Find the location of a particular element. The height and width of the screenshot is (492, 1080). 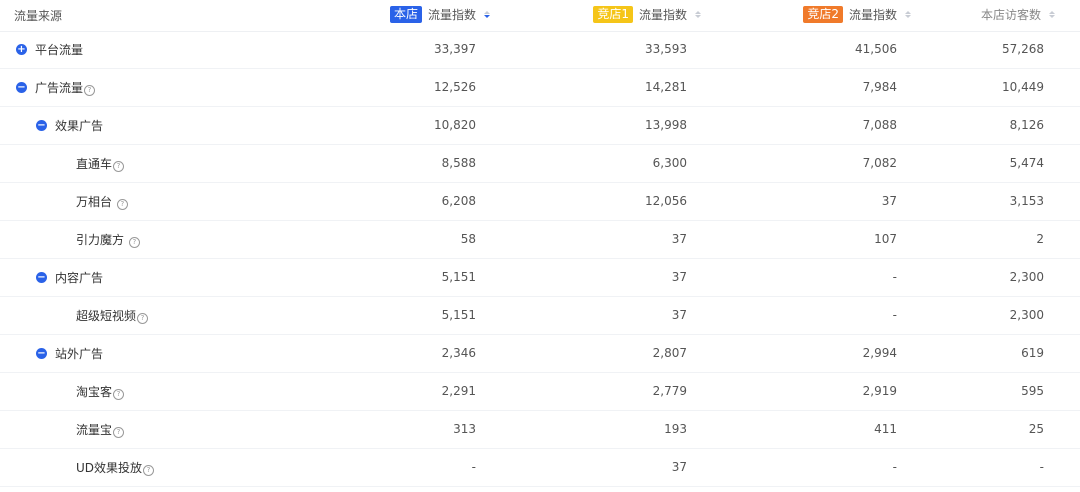

header-source: 流量来源 is located at coordinates (38, 16).